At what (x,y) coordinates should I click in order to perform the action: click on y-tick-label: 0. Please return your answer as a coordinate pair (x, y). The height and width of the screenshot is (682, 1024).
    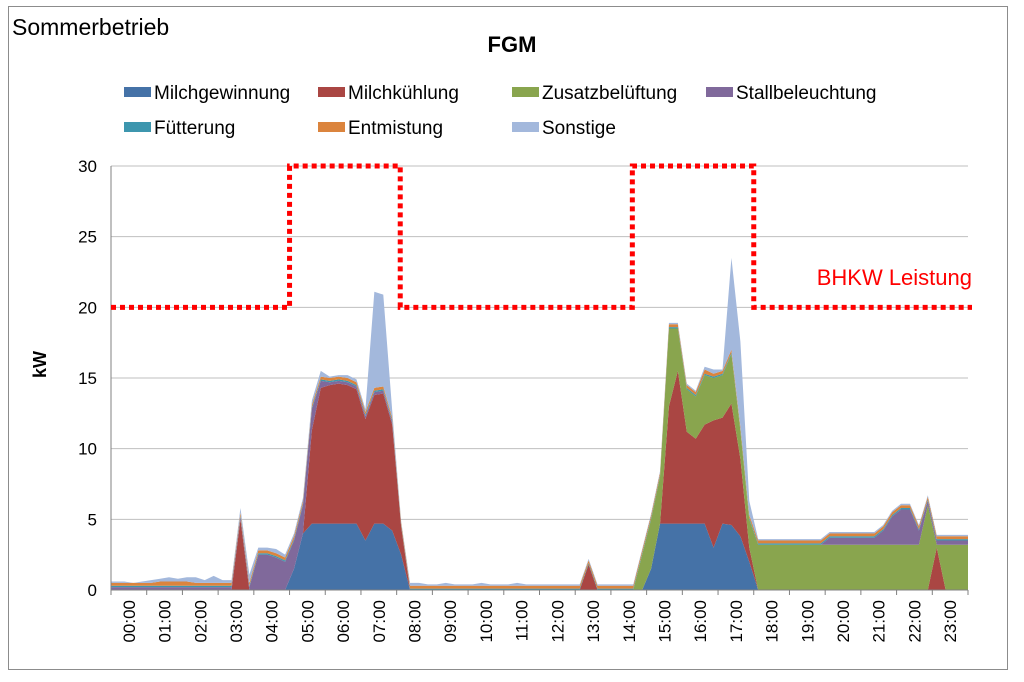
    Looking at the image, I should click on (92, 590).